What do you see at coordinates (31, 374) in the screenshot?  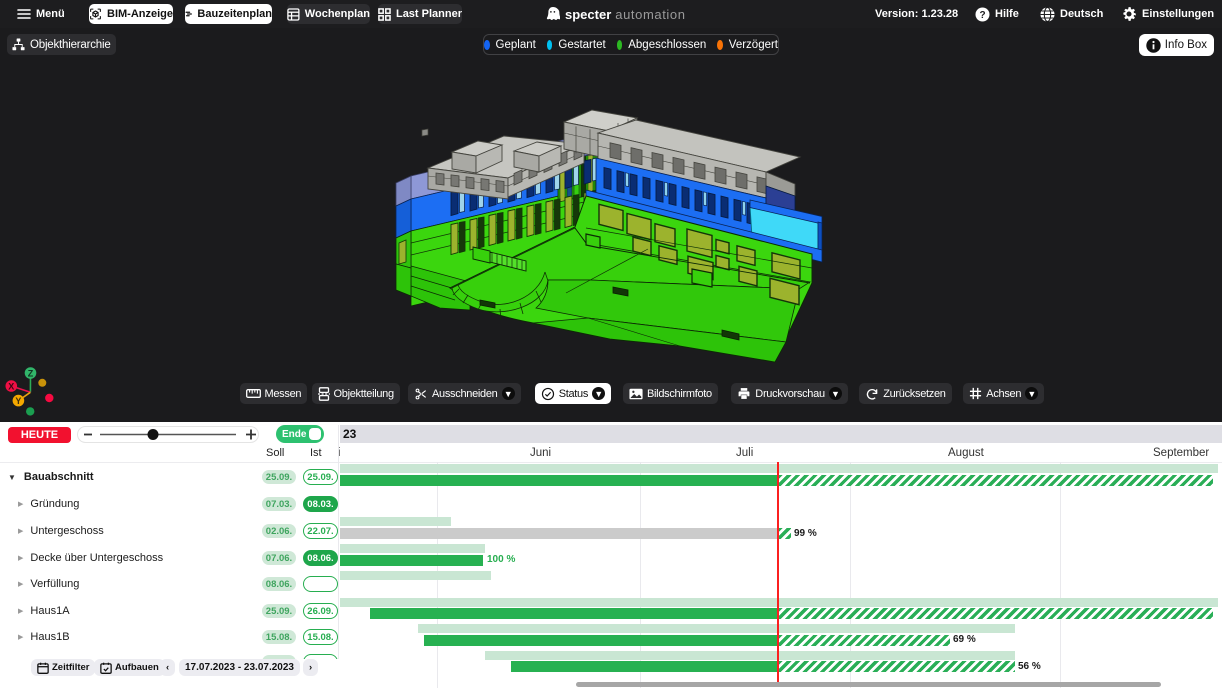 I see `svg-text: Z` at bounding box center [31, 374].